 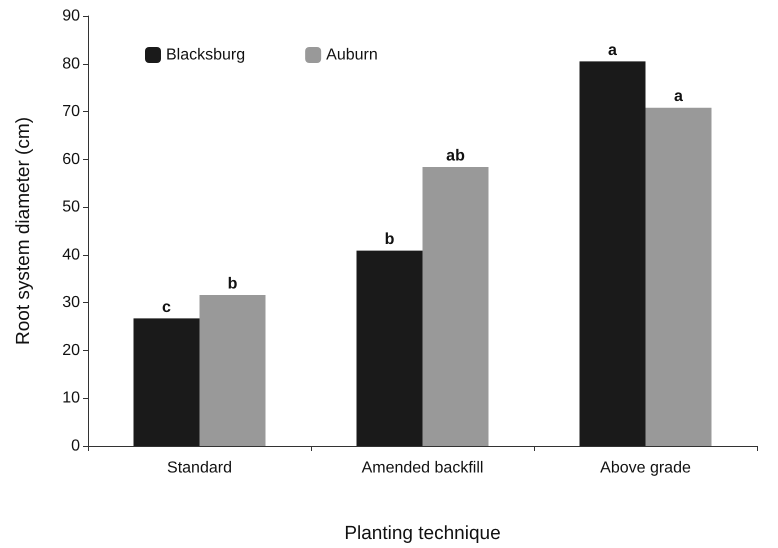 What do you see at coordinates (71, 111) in the screenshot?
I see `y-tick-label: 70` at bounding box center [71, 111].